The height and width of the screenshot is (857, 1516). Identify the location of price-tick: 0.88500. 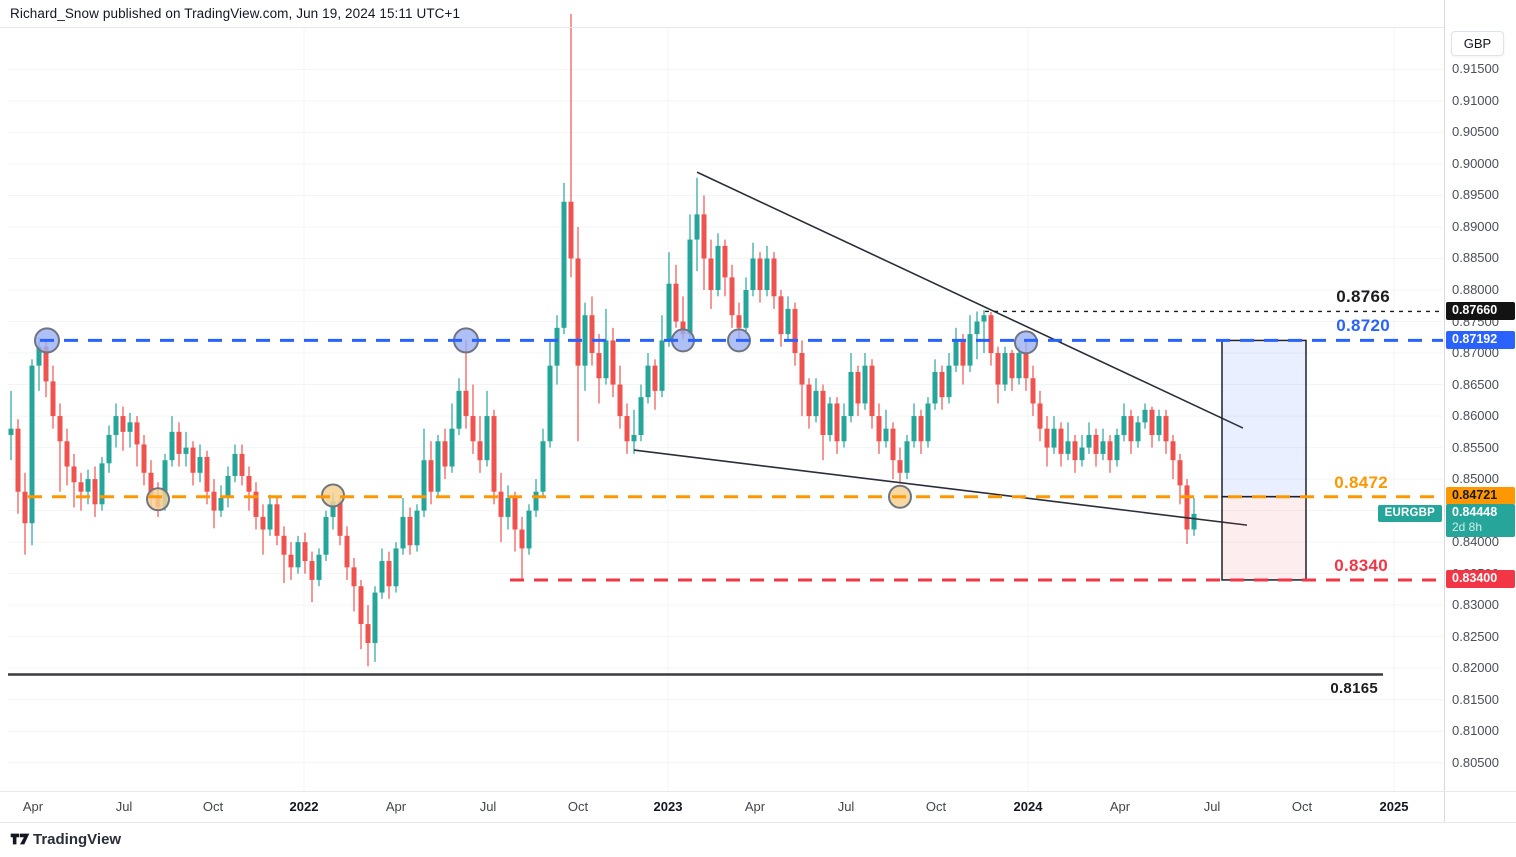
(1475, 258).